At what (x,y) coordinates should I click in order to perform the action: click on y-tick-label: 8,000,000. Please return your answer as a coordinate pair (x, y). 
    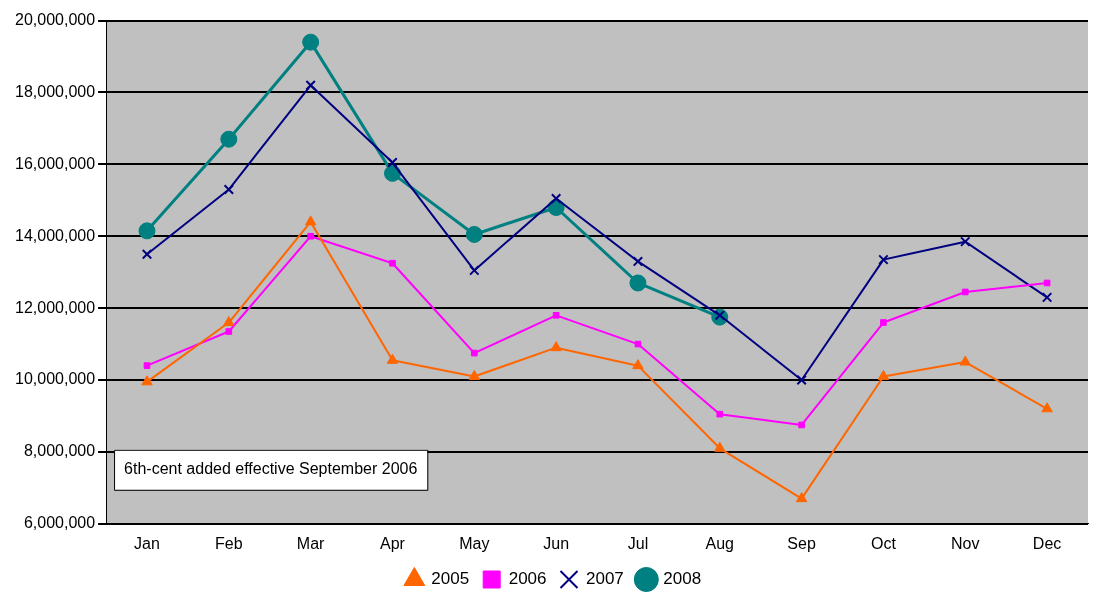
    Looking at the image, I should click on (59, 451).